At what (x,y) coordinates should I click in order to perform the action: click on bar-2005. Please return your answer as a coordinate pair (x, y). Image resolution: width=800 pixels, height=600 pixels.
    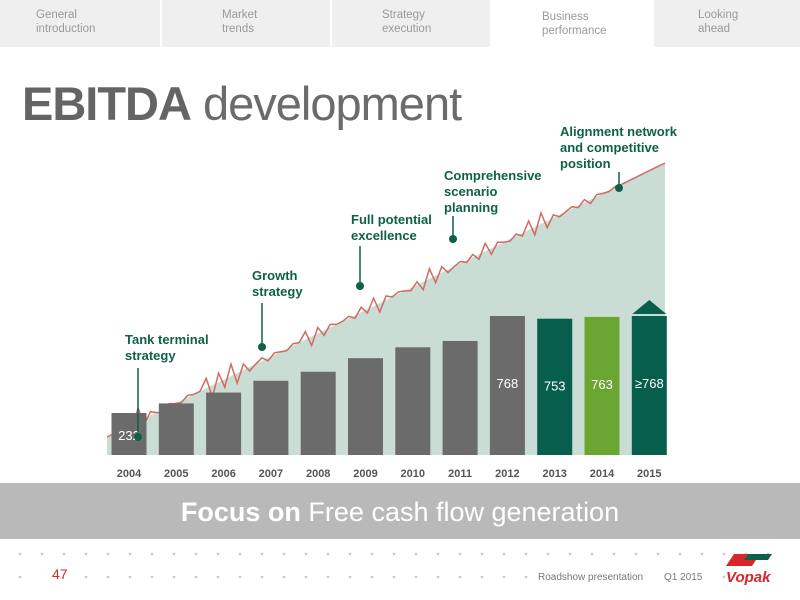
    Looking at the image, I should click on (176, 429).